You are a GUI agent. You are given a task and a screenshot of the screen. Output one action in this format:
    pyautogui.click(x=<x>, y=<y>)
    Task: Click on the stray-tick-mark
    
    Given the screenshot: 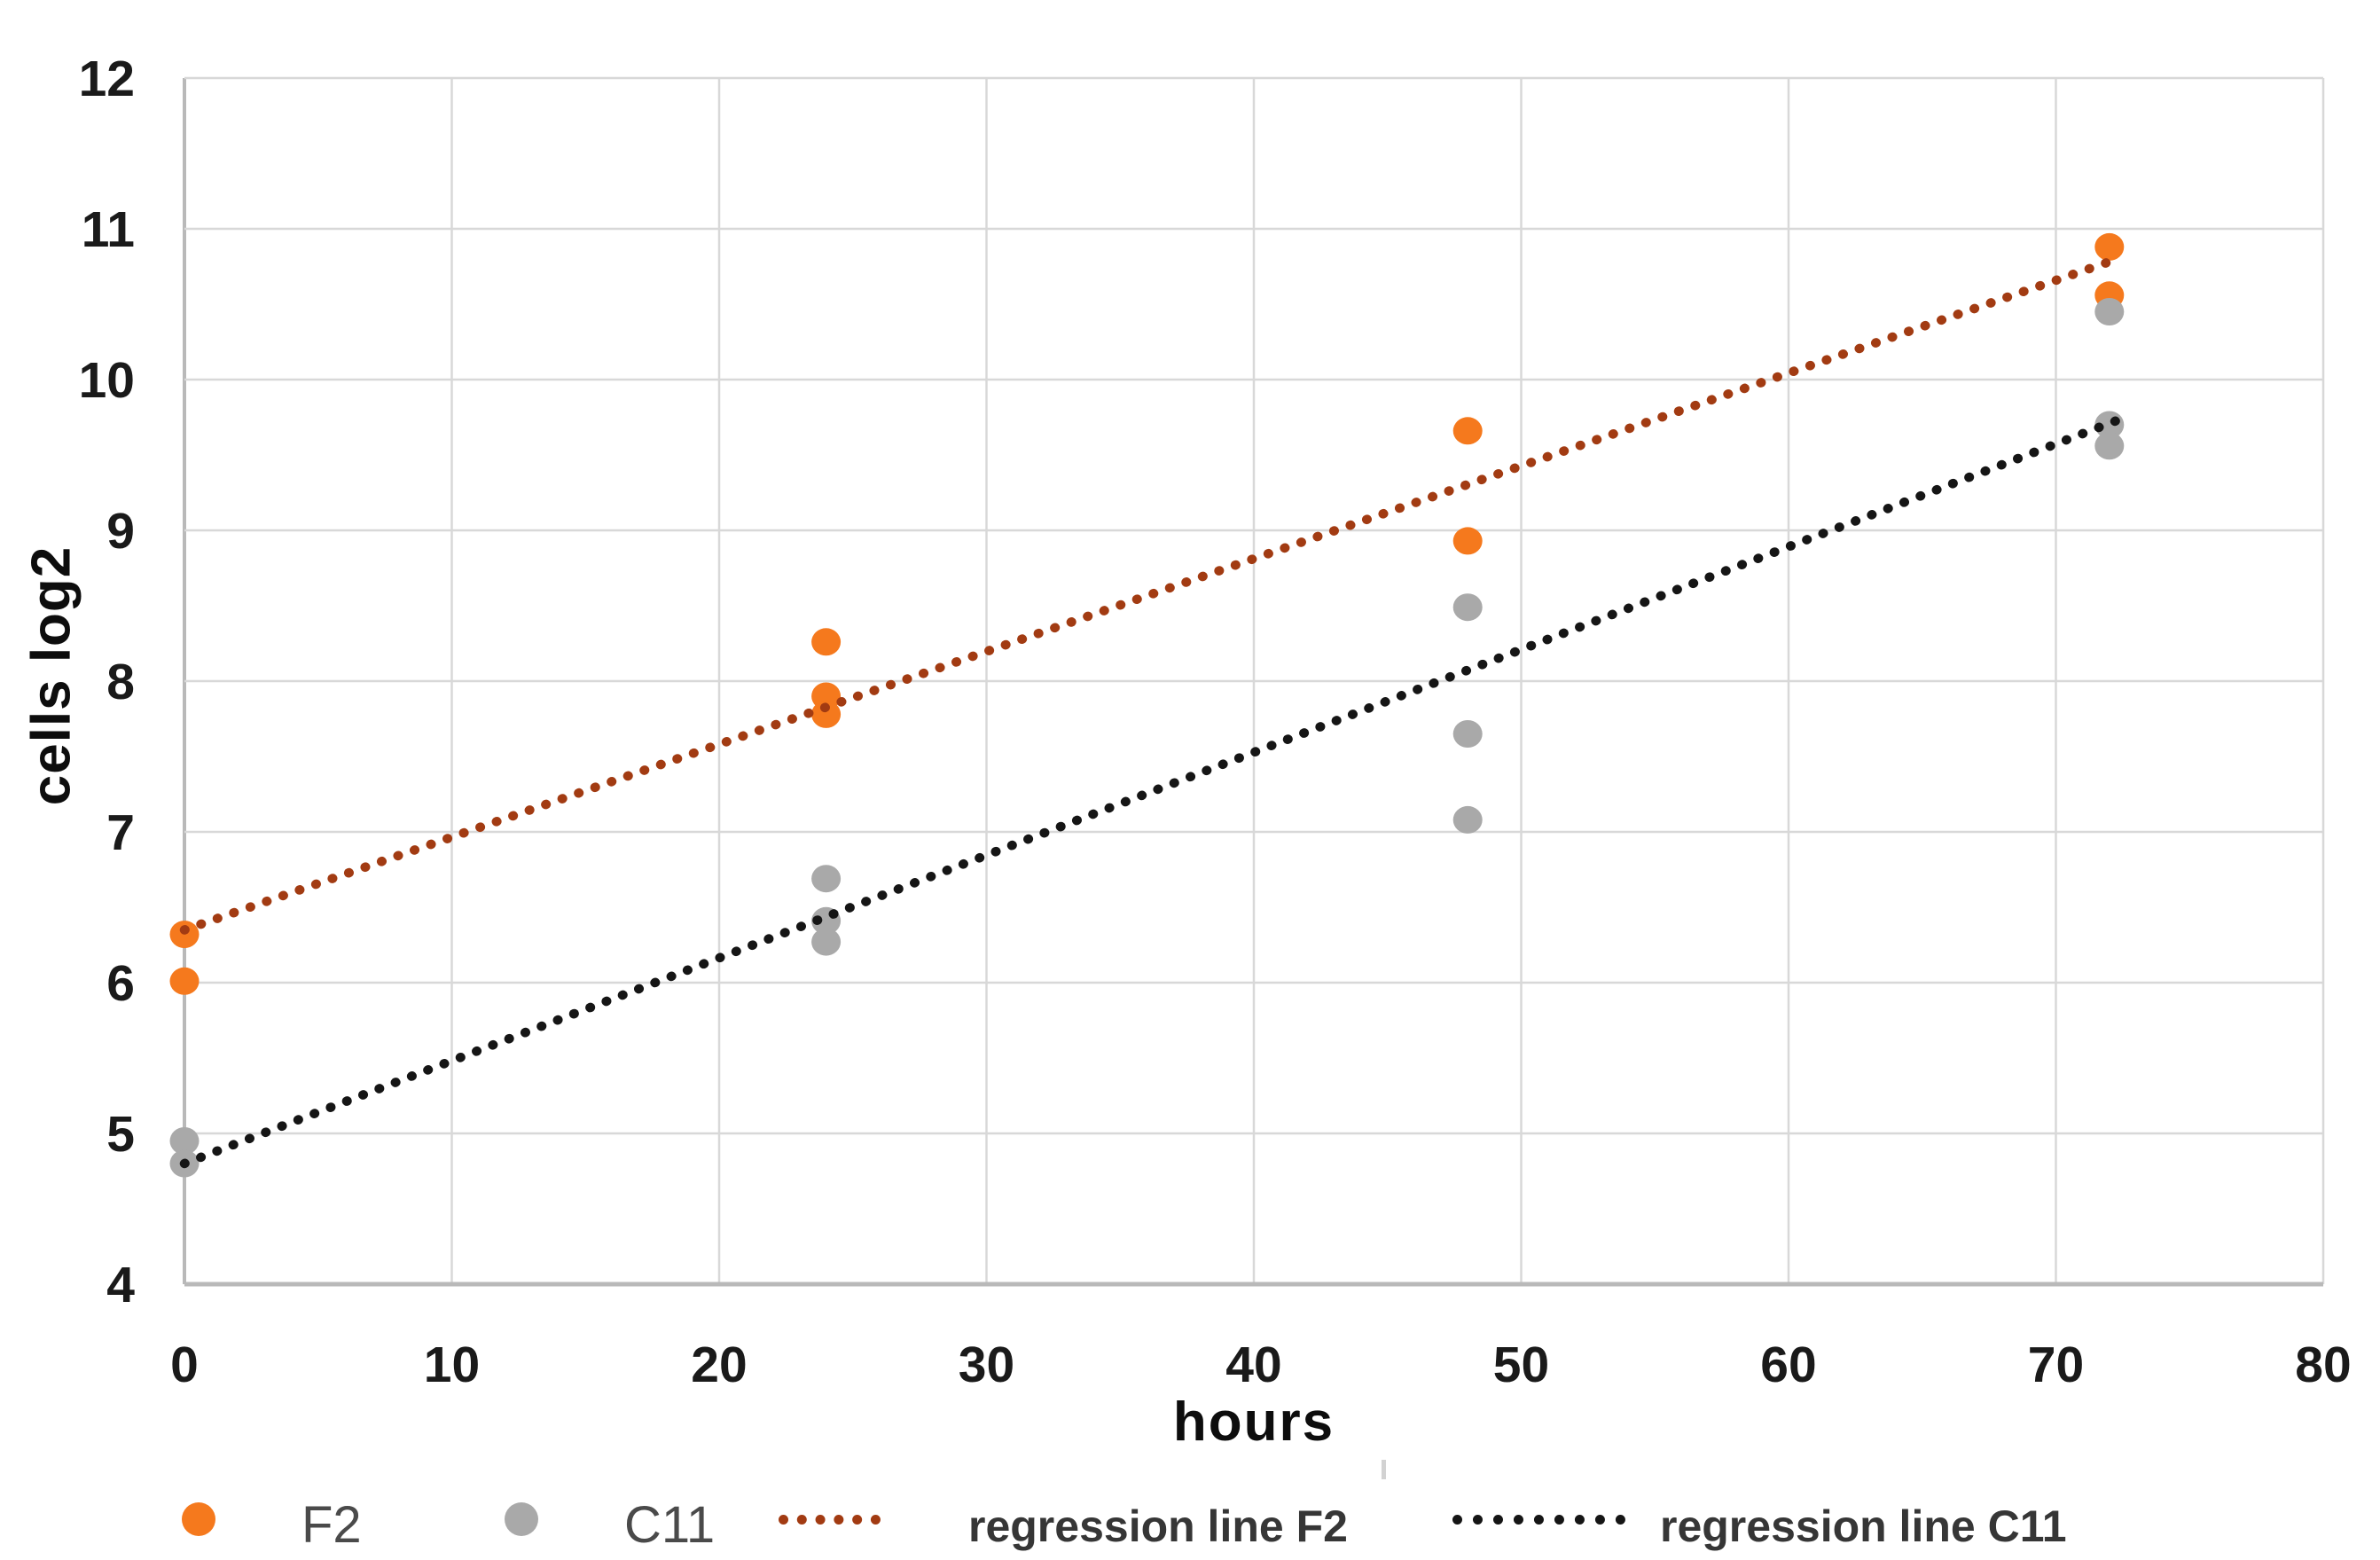 What is the action you would take?
    pyautogui.click(x=1384, y=1469)
    